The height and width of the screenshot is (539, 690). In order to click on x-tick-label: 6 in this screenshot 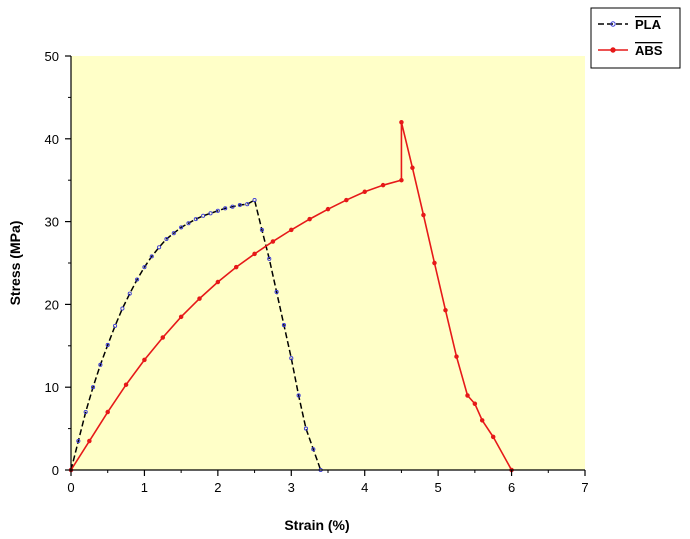, I will do `click(511, 487)`.